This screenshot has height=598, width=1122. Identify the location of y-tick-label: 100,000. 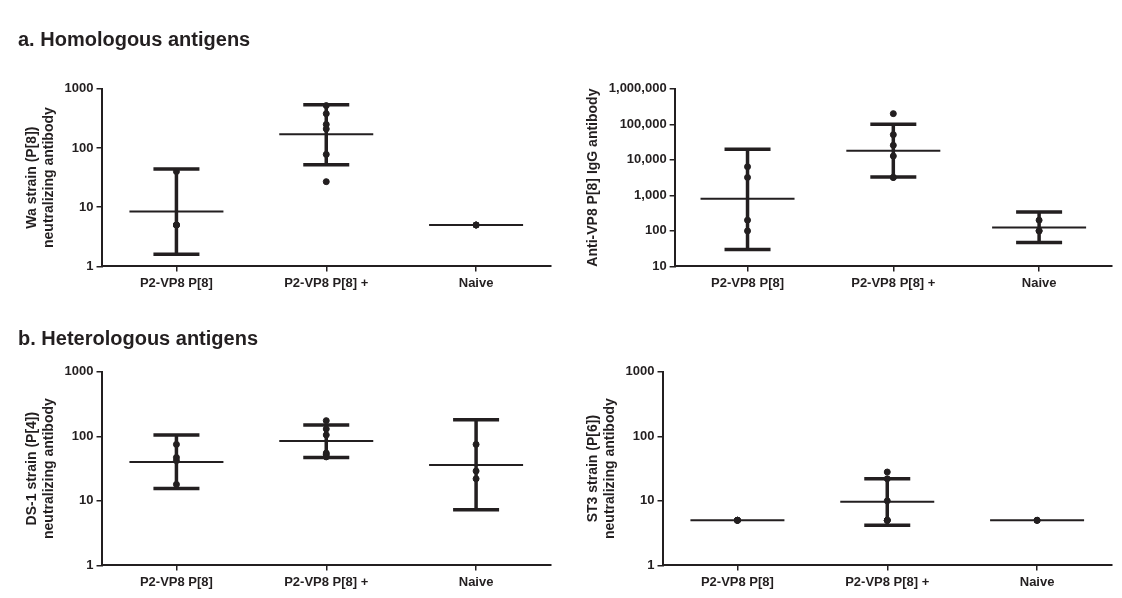
(643, 123).